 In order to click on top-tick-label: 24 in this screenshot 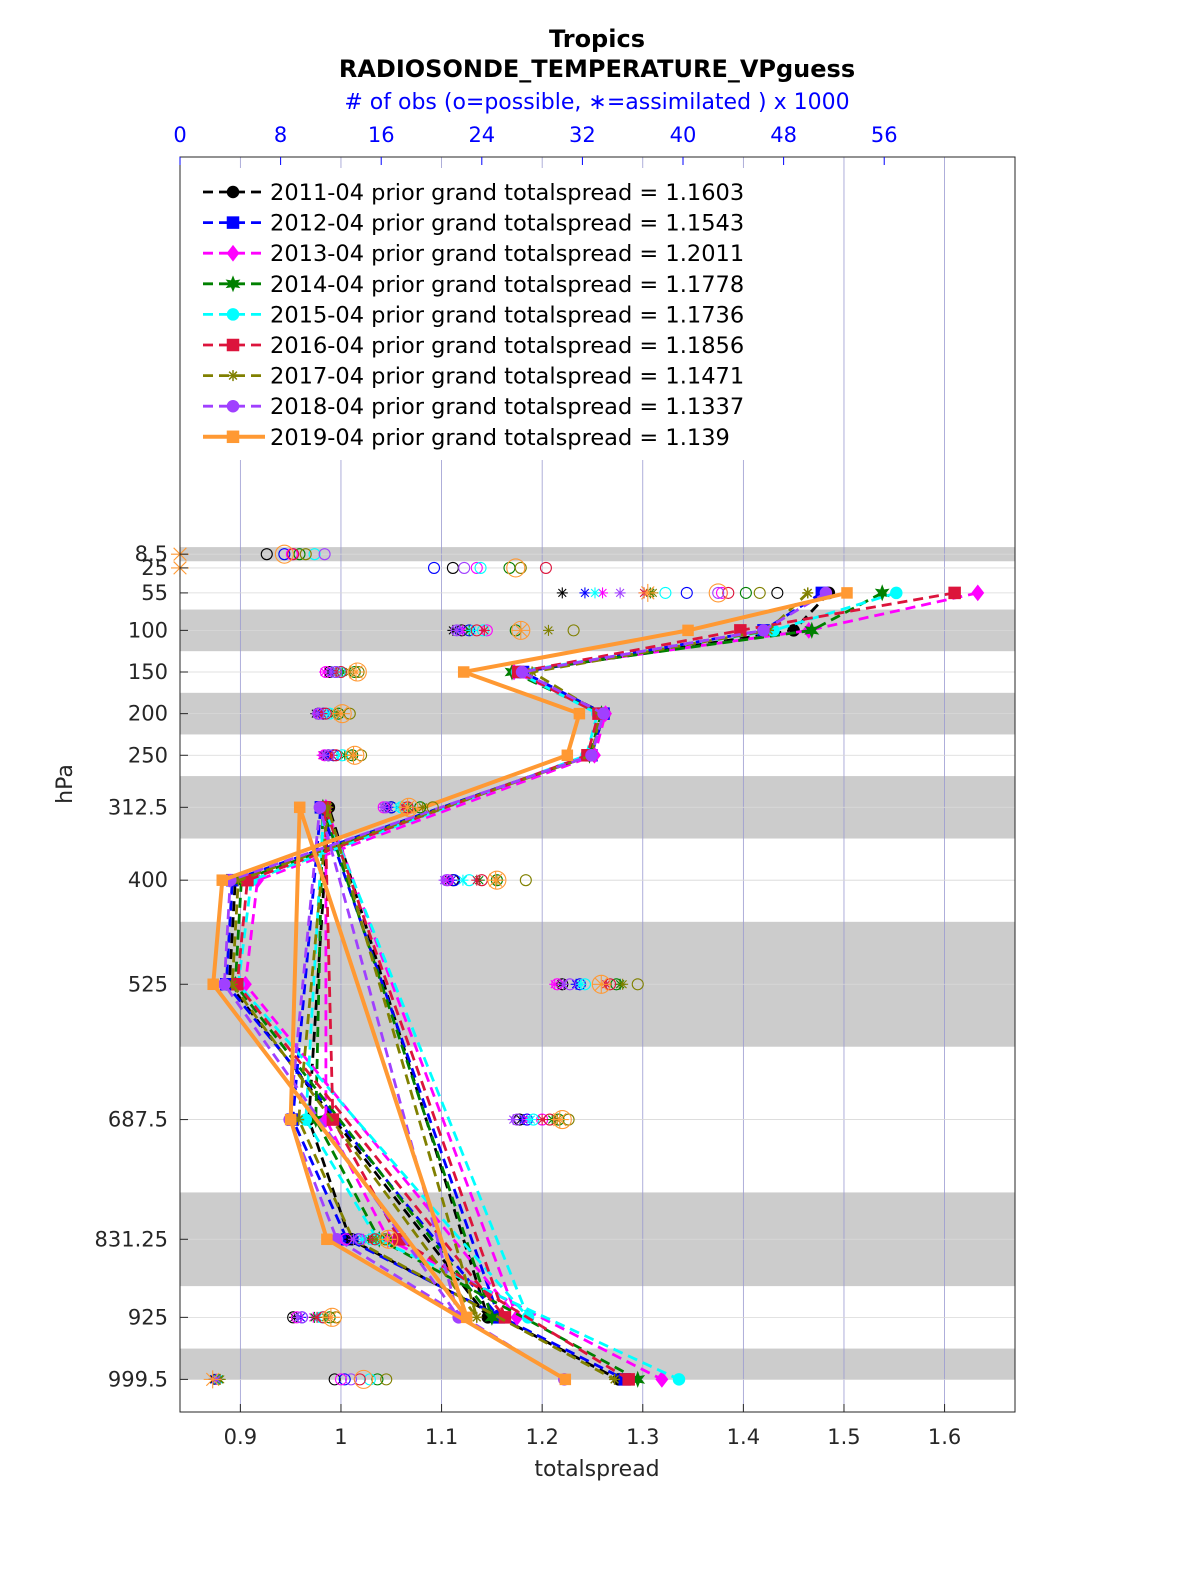, I will do `click(481, 135)`.